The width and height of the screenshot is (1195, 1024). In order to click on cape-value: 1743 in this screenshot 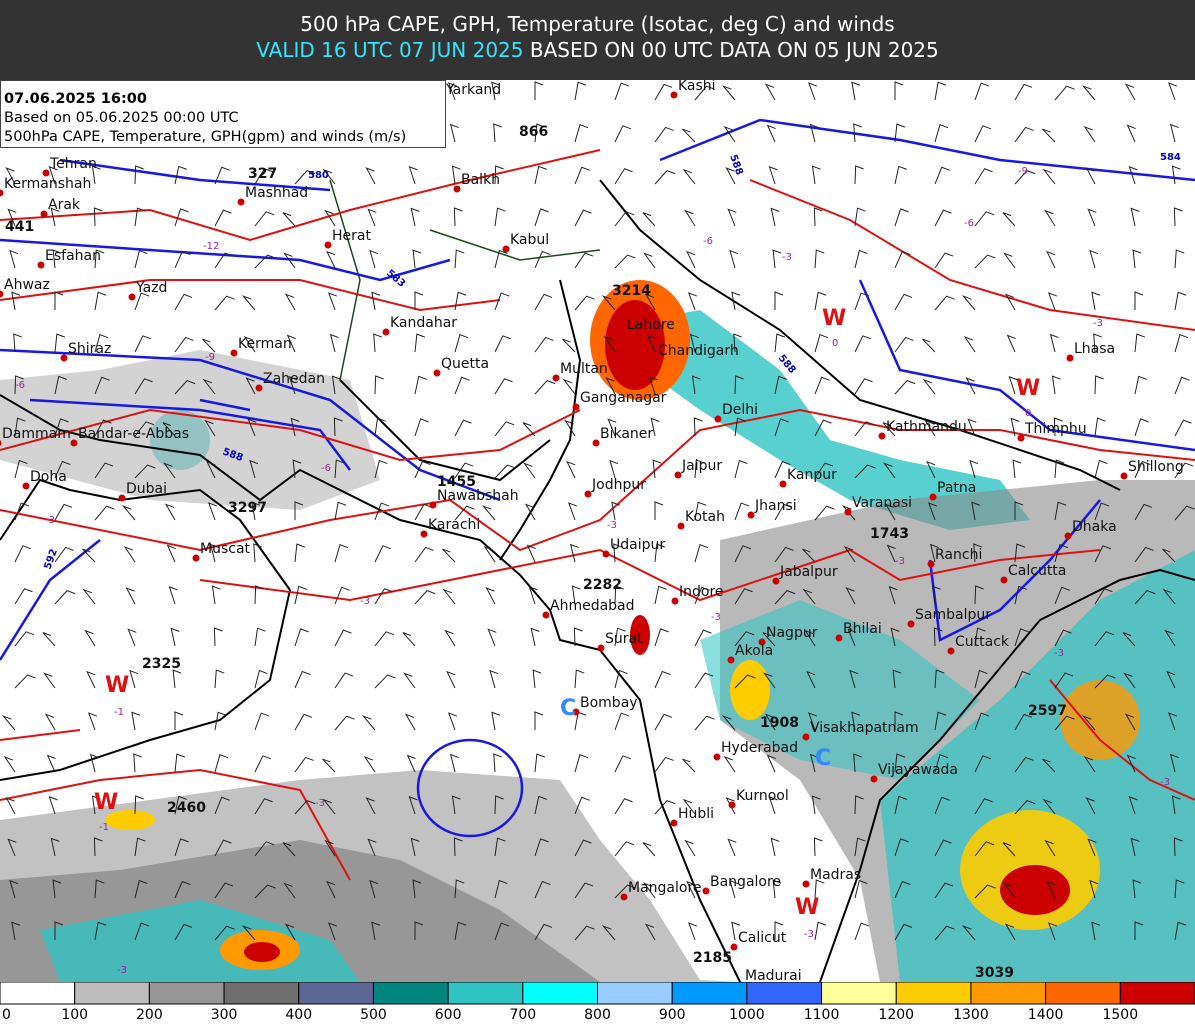, I will do `click(889, 534)`.